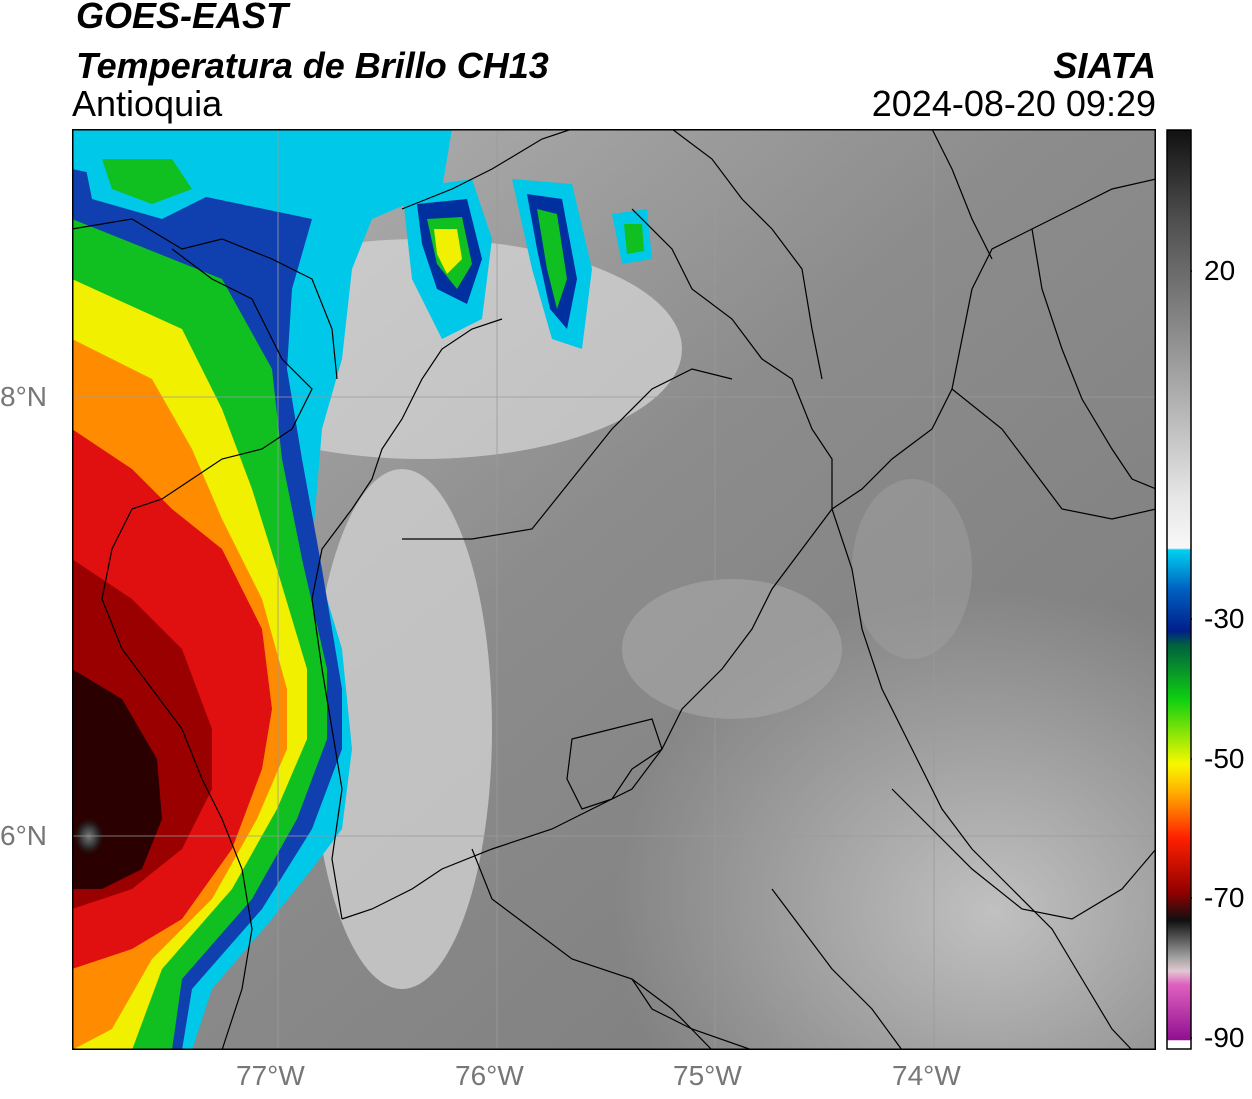  I want to click on bright-patch-east, so click(912, 569).